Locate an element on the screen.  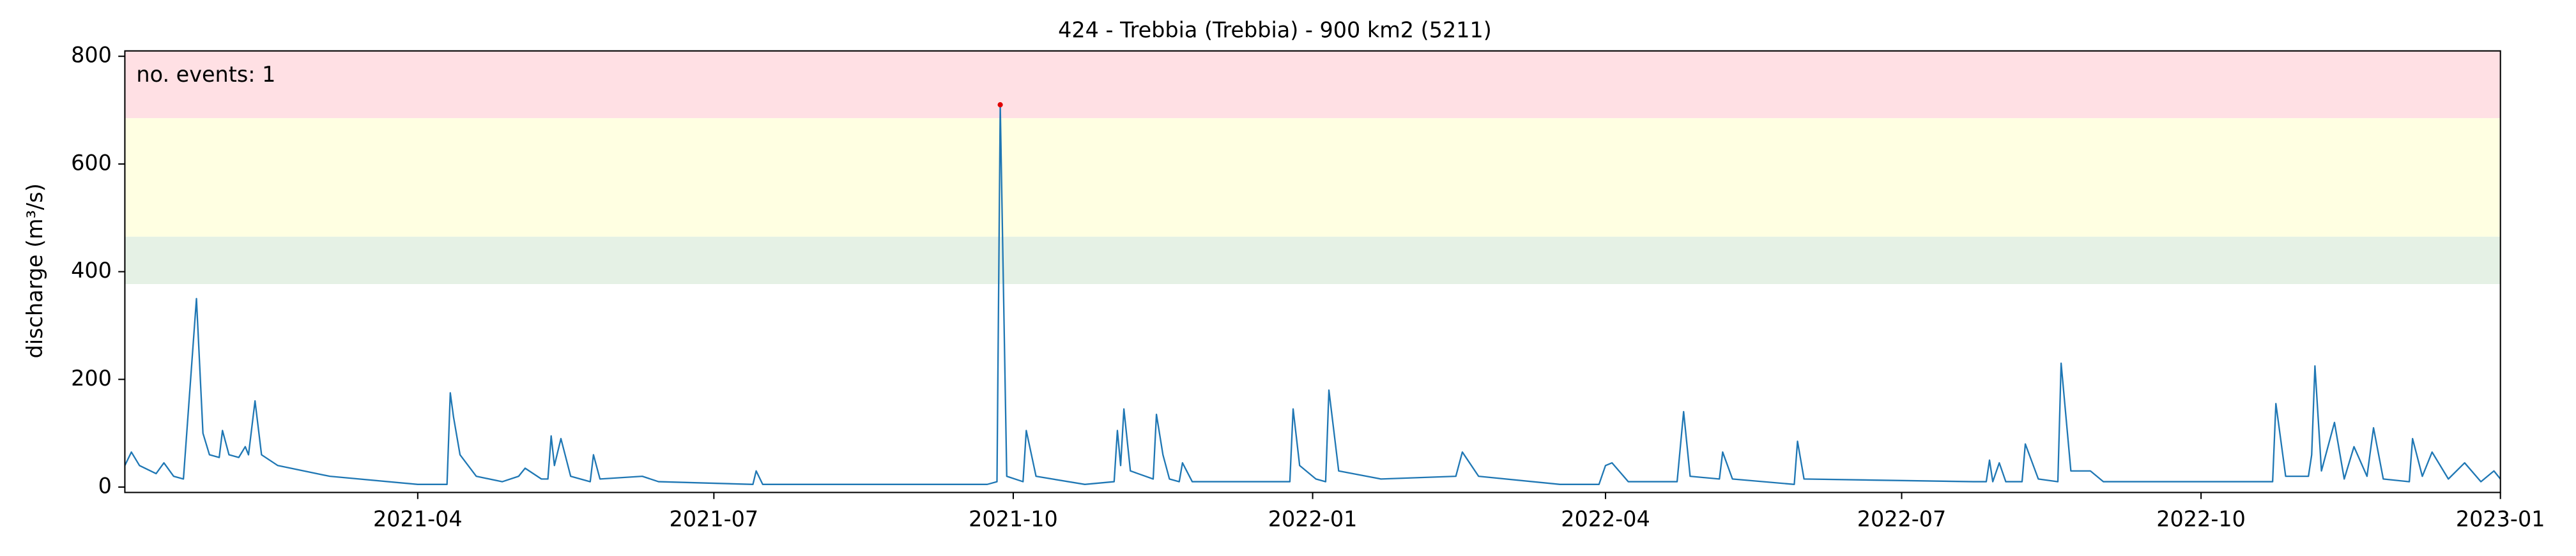
y-tick-label: 800 is located at coordinates (91, 56).